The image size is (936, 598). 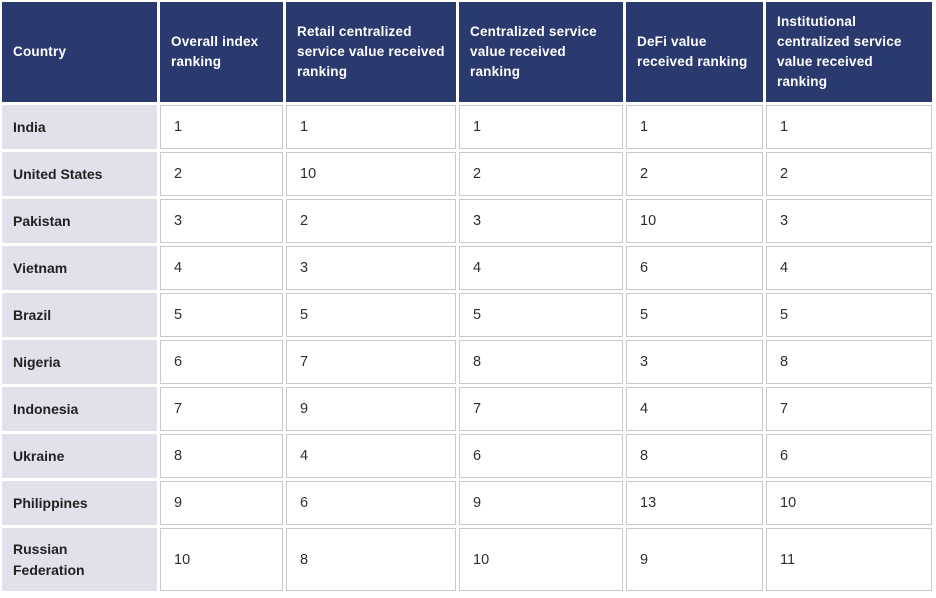 I want to click on table-row: Russian Federation 10 8 10 9 11, so click(x=467, y=559).